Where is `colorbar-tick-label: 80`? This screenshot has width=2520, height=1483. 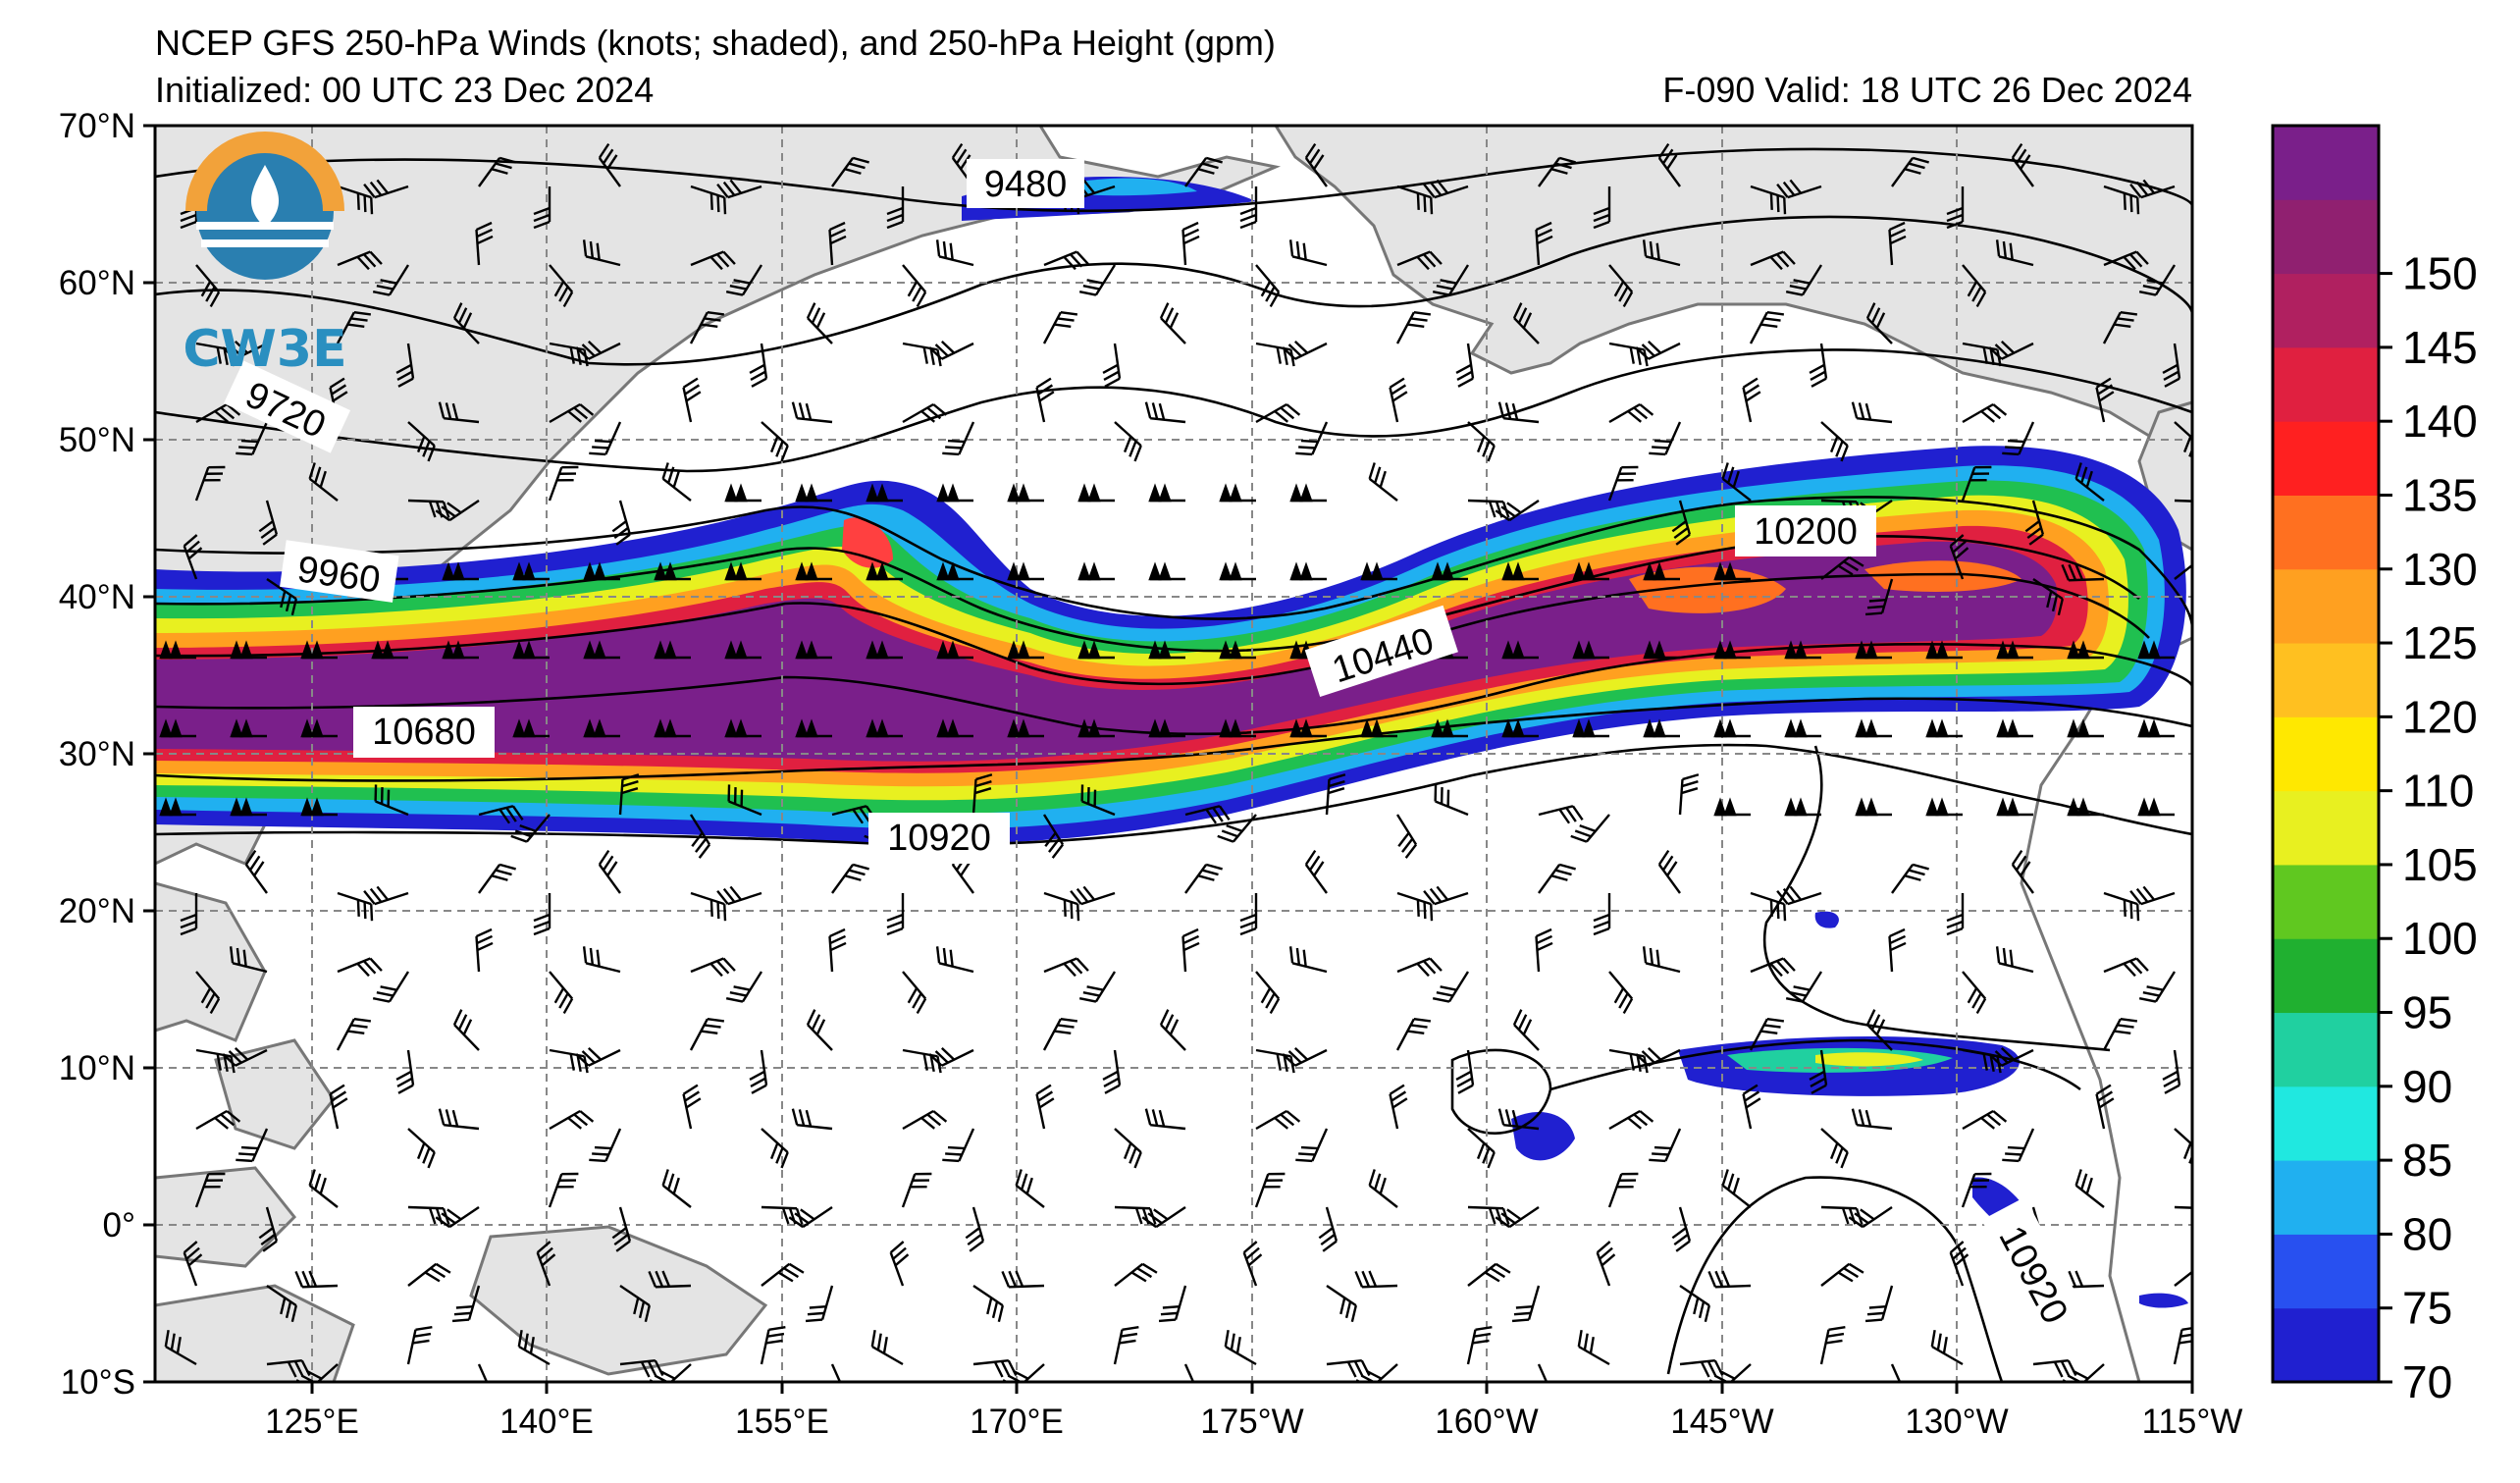
colorbar-tick-label: 80 is located at coordinates (2427, 1233).